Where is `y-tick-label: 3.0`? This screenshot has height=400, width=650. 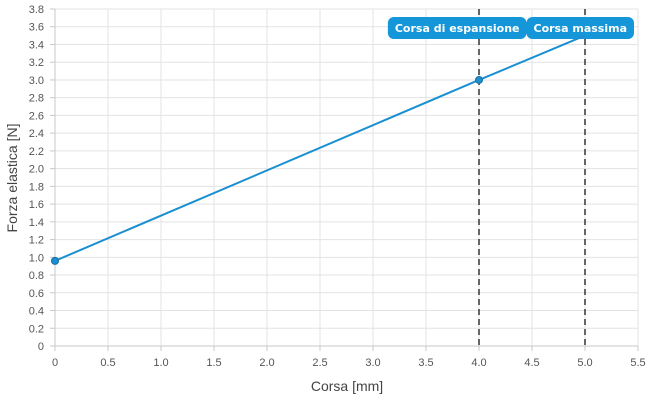
y-tick-label: 3.0 is located at coordinates (36, 81).